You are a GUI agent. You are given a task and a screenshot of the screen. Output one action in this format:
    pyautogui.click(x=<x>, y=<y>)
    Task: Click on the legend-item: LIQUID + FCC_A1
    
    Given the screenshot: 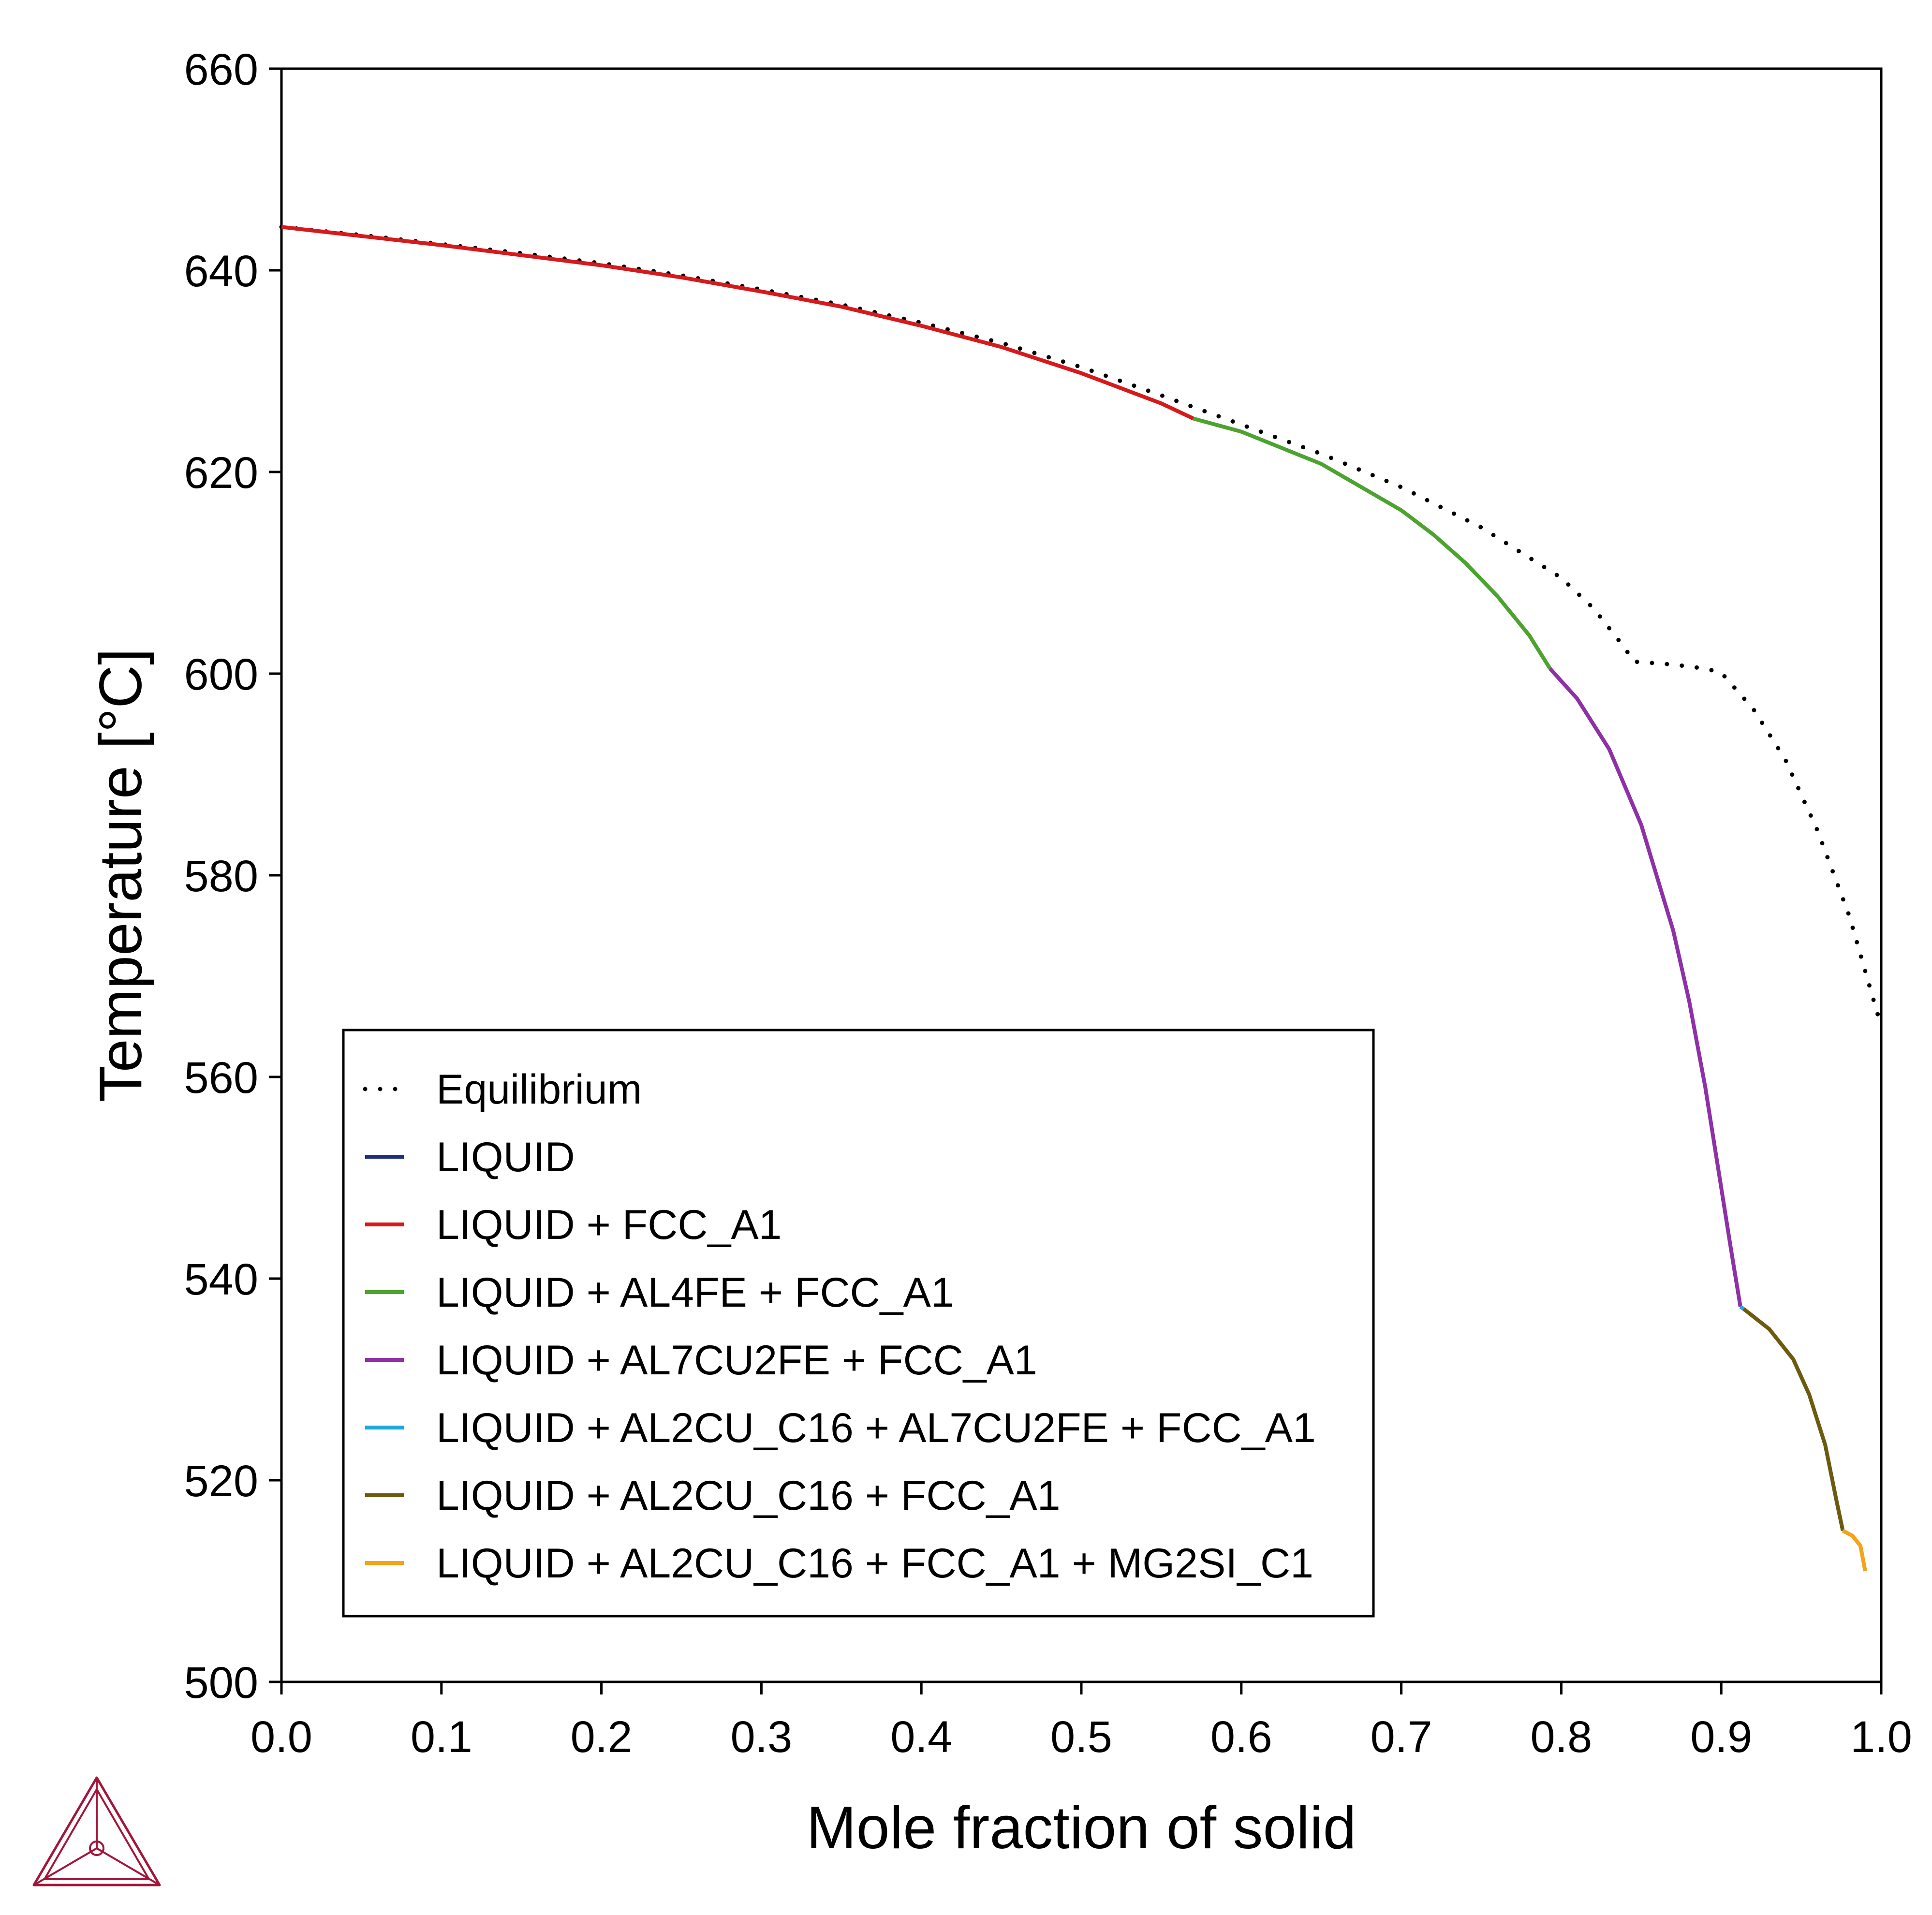 What is the action you would take?
    pyautogui.click(x=573, y=1225)
    